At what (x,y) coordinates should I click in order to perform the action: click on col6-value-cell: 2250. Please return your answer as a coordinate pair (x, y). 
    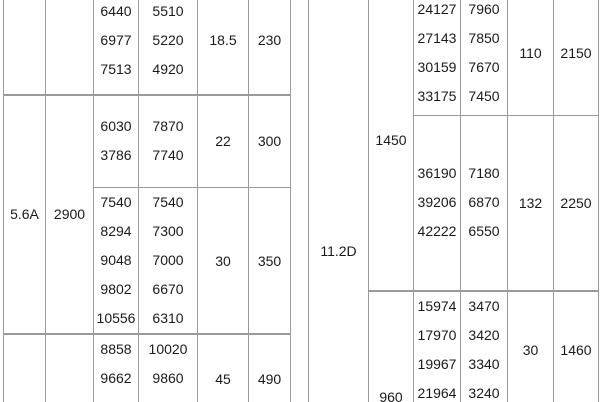
    Looking at the image, I should click on (576, 203).